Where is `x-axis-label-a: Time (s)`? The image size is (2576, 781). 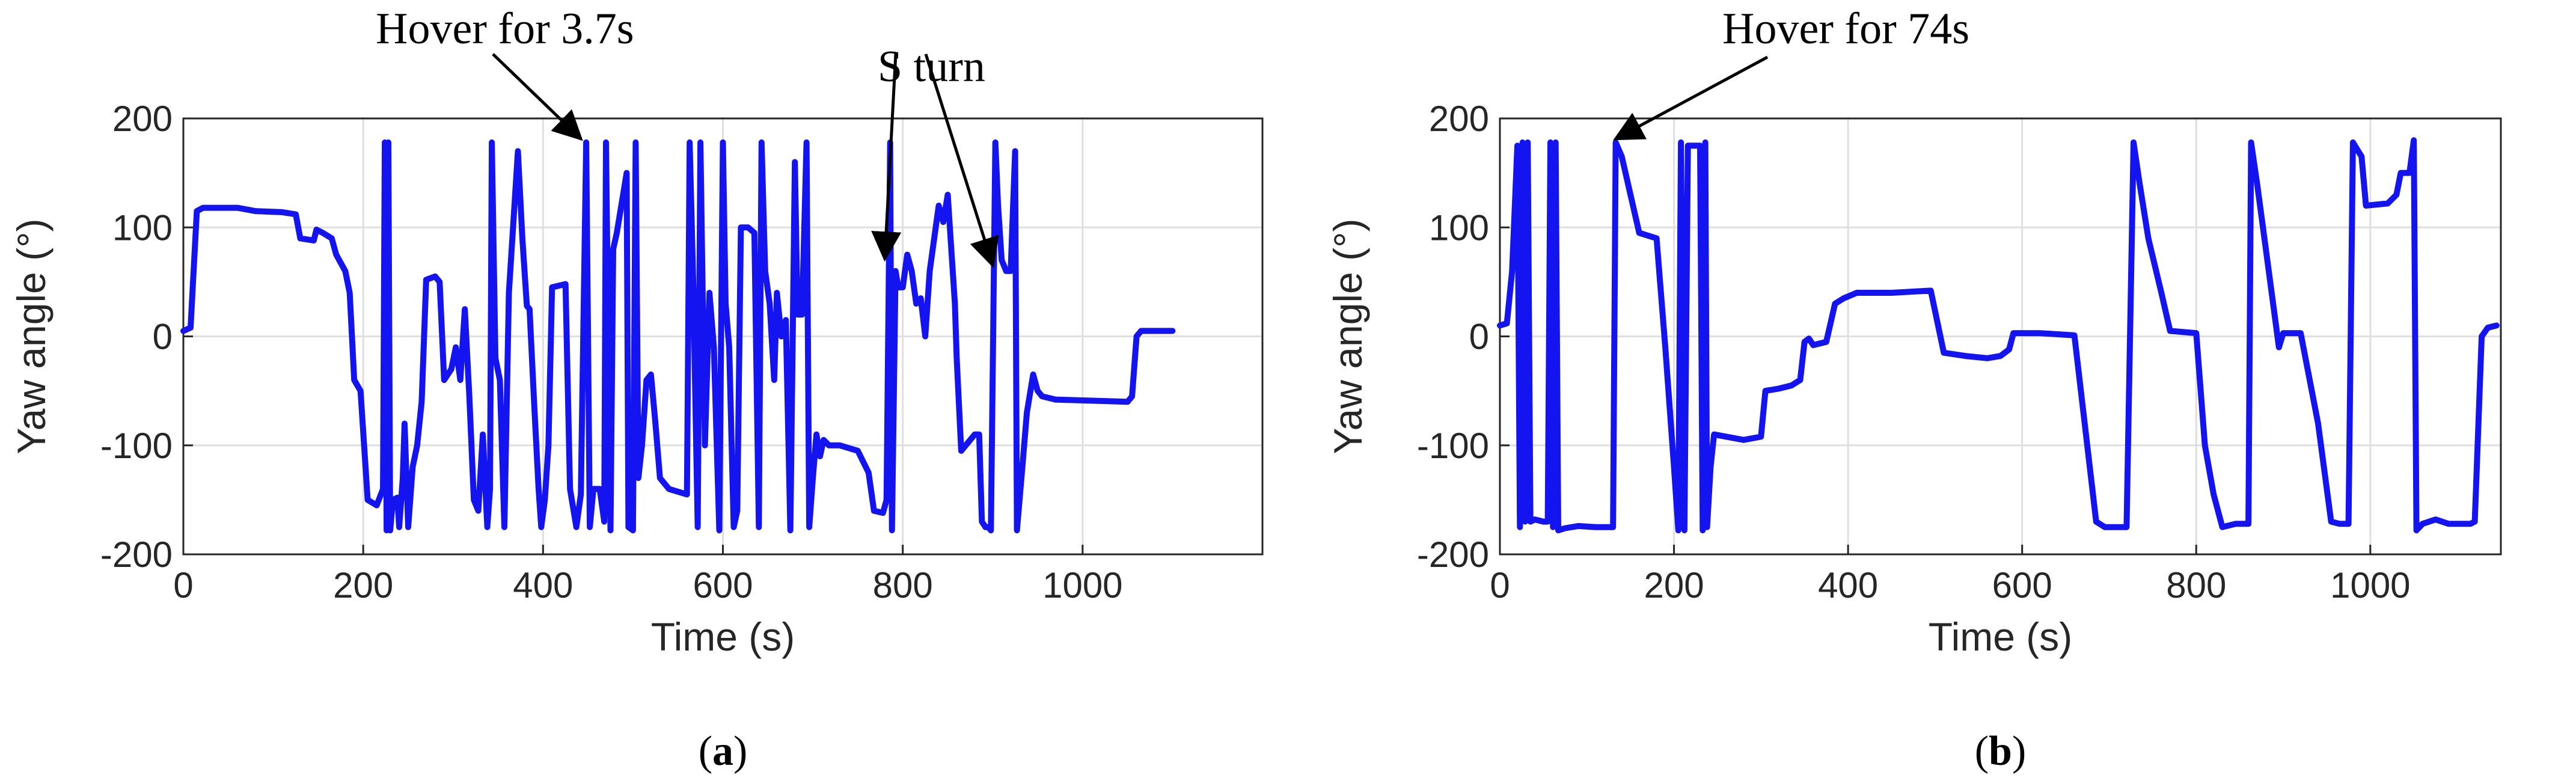 x-axis-label-a: Time (s) is located at coordinates (723, 636).